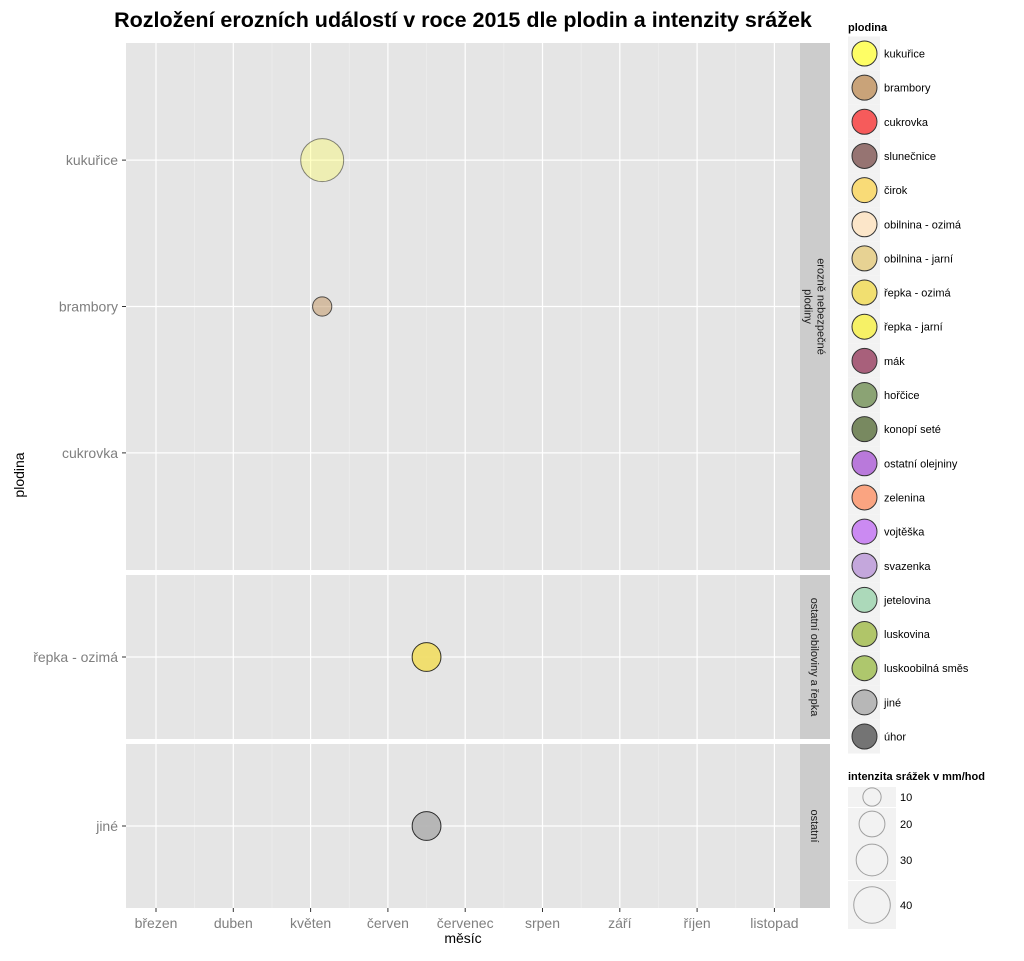 The width and height of the screenshot is (1024, 961). What do you see at coordinates (774, 923) in the screenshot?
I see `x-tick-label: listopad` at bounding box center [774, 923].